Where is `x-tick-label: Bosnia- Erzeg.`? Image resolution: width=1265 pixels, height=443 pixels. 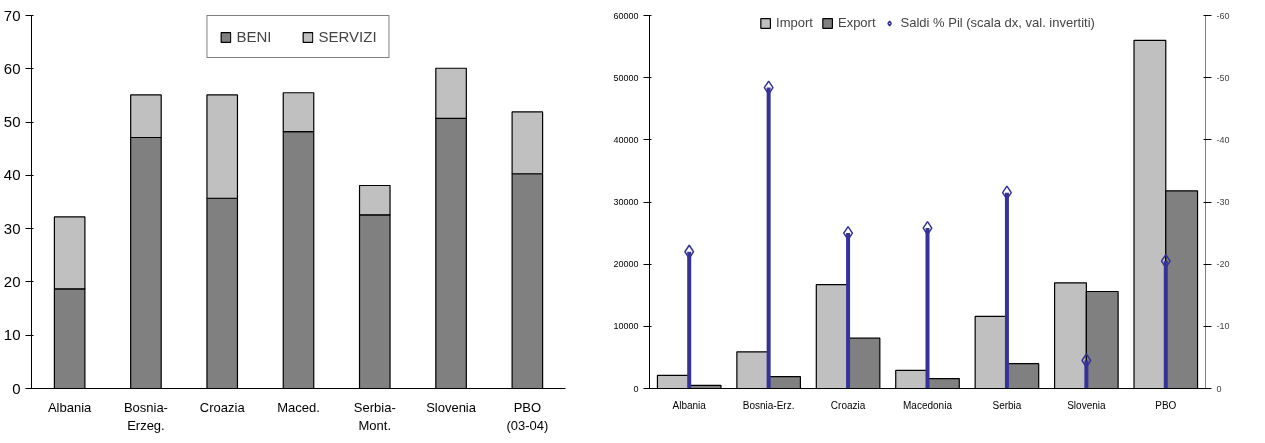
x-tick-label: Bosnia- Erzeg. is located at coordinates (145, 416).